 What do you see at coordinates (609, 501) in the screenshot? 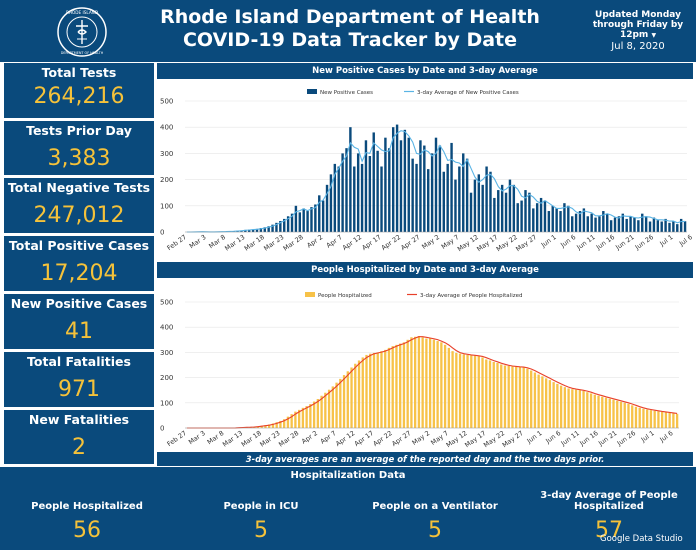
I see `hosp-item-label: 3-day Average of People Hospitalized` at bounding box center [609, 501].